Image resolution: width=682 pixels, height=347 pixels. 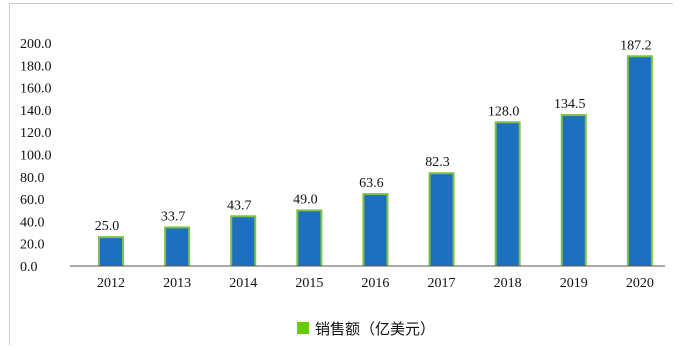 I want to click on y-tick-label: 140.0, so click(x=36, y=111).